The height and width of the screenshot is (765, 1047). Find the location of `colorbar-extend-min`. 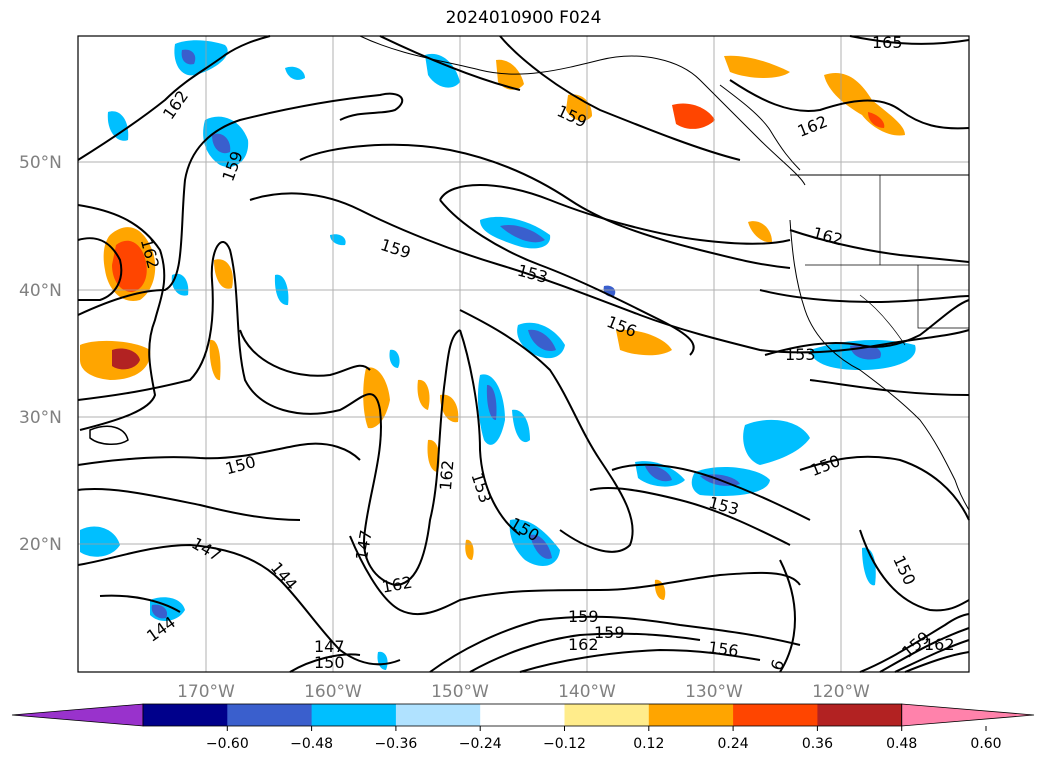

colorbar-extend-min is located at coordinates (77, 715).